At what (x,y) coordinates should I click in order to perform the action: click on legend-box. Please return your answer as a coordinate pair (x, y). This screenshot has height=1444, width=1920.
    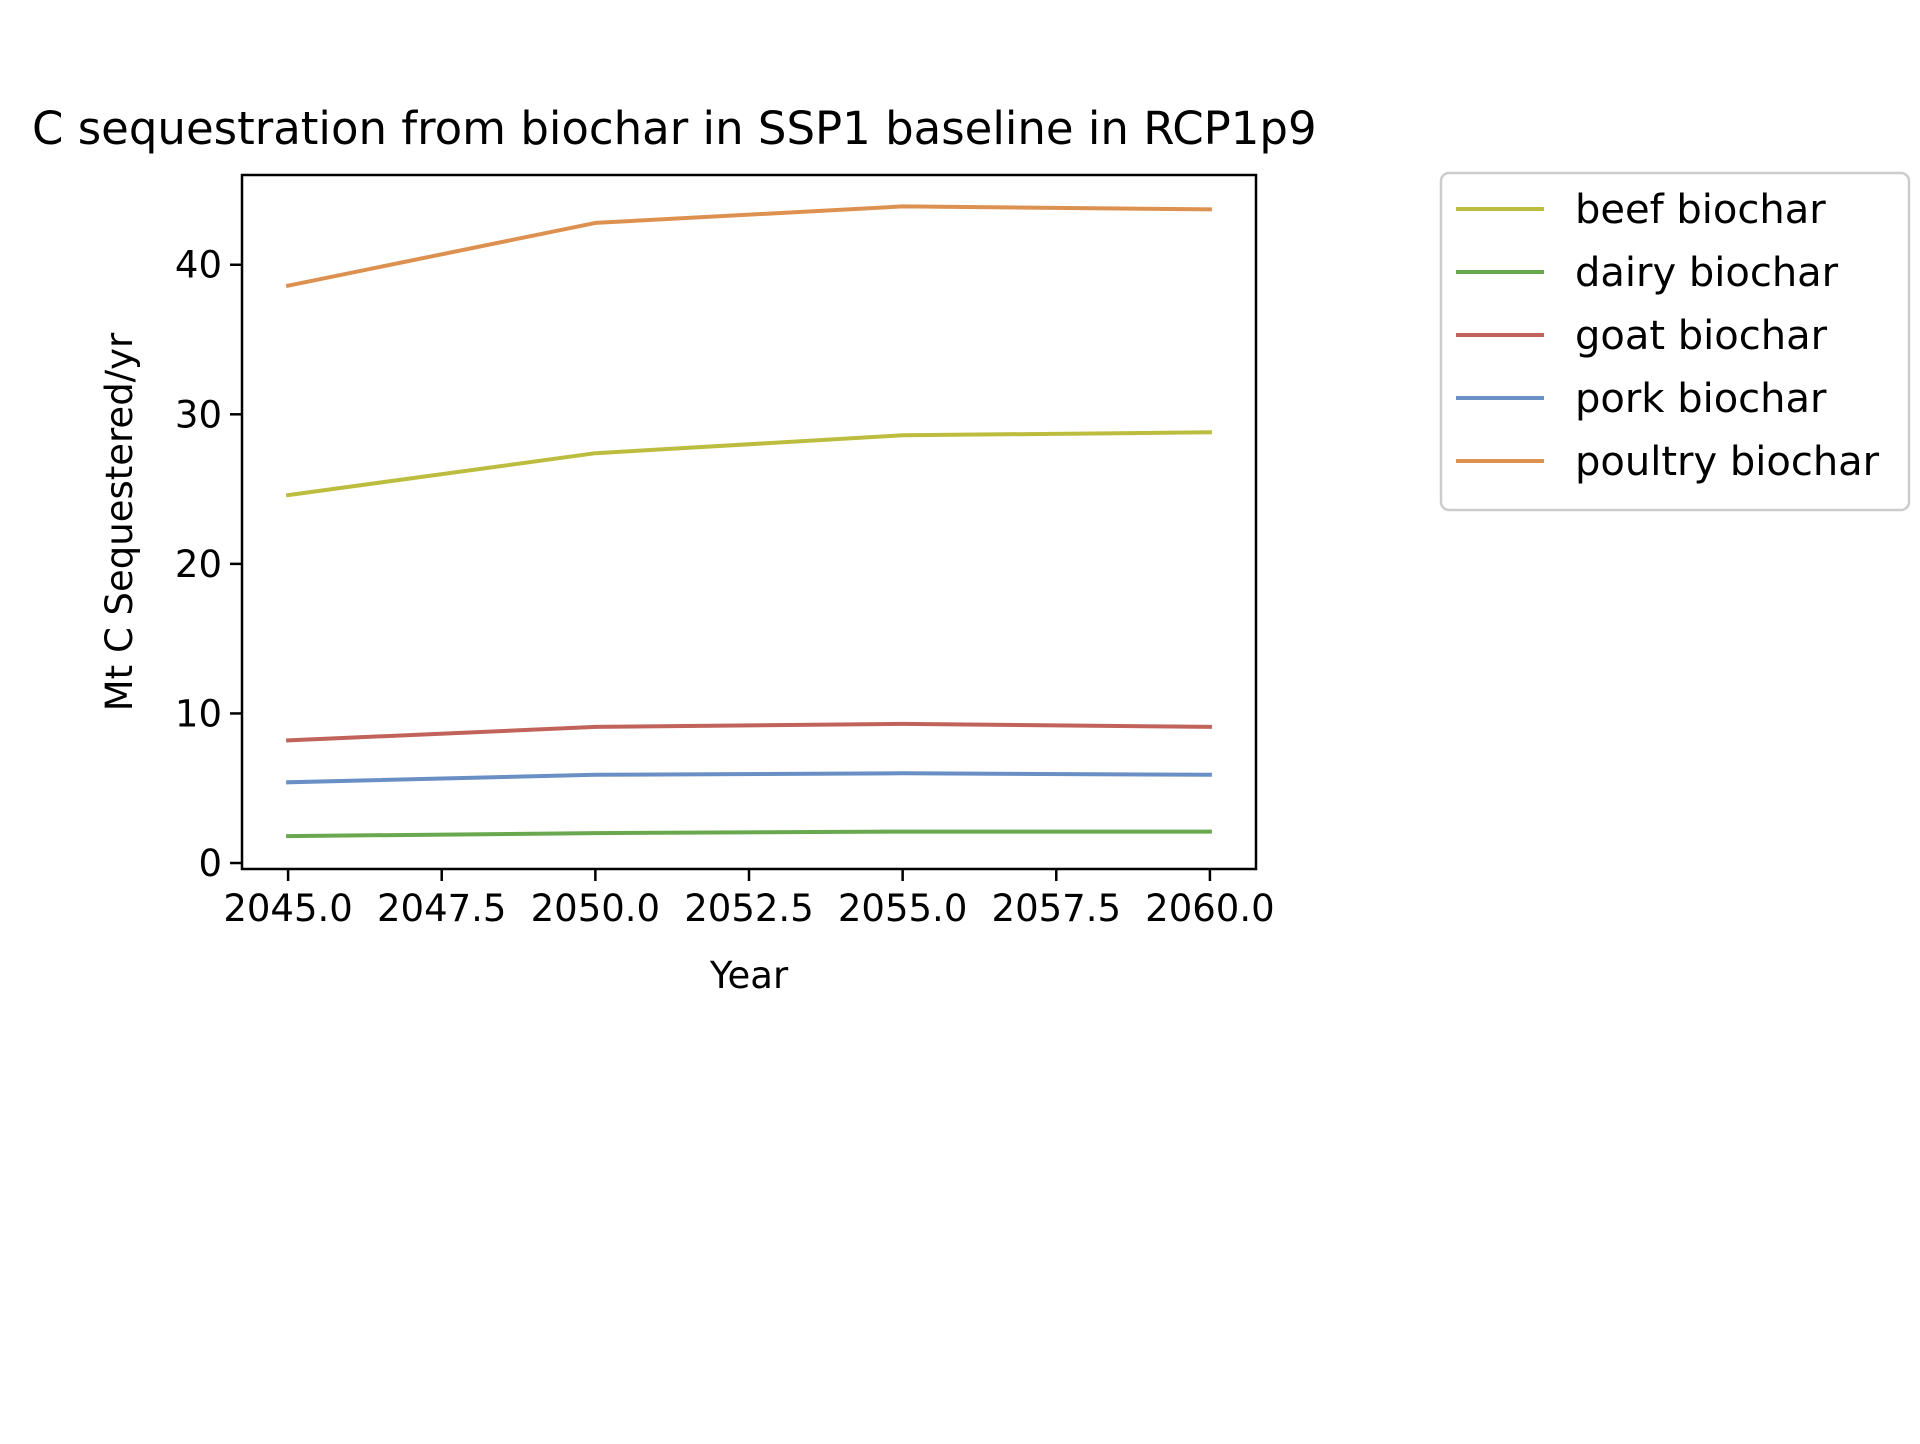
    Looking at the image, I should click on (1675, 341).